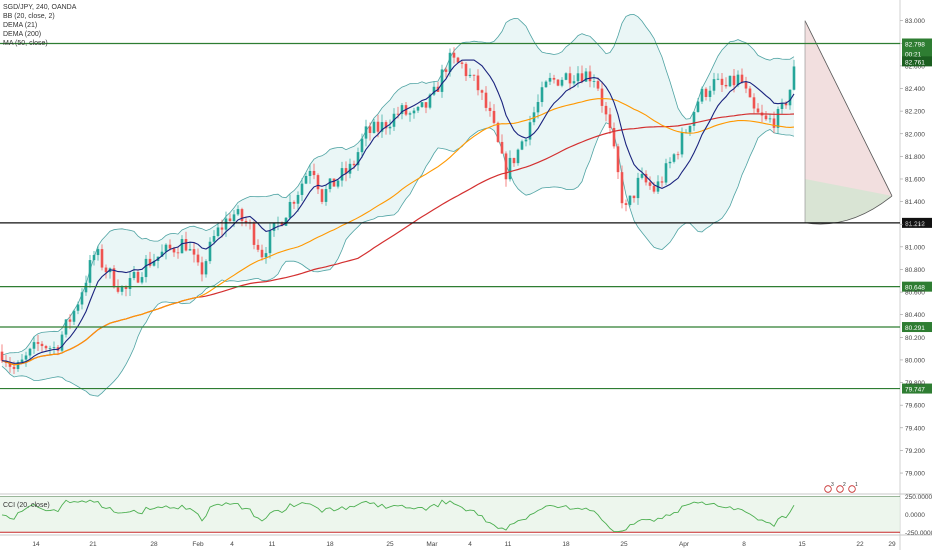 This screenshot has height=555, width=932. I want to click on time-axis: 14 21 28 Feb 4 11 18 25 Mar 4 11 18 25 Apr 8 15 22 29, so click(464, 544).